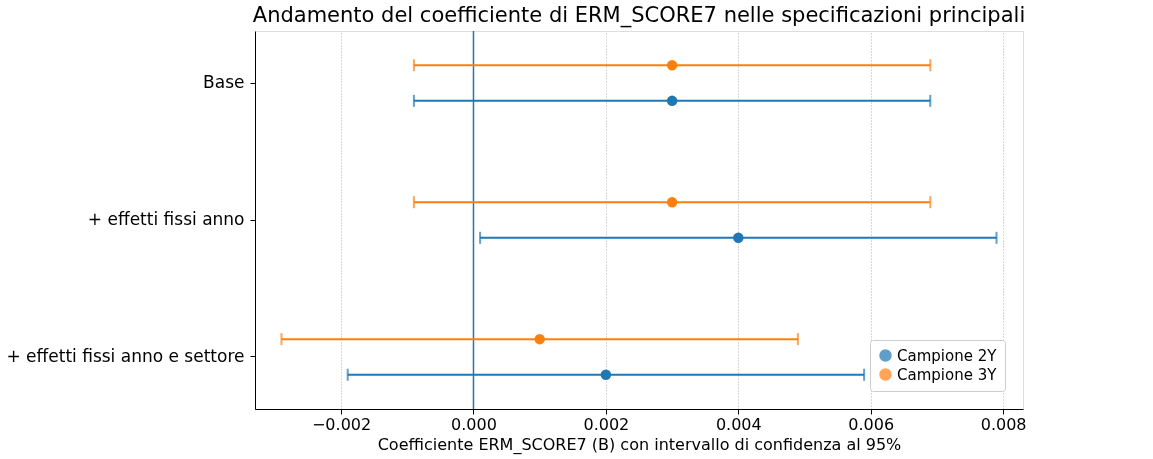 The image size is (1153, 459). What do you see at coordinates (738, 424) in the screenshot?
I see `x-tick-label: 0.004` at bounding box center [738, 424].